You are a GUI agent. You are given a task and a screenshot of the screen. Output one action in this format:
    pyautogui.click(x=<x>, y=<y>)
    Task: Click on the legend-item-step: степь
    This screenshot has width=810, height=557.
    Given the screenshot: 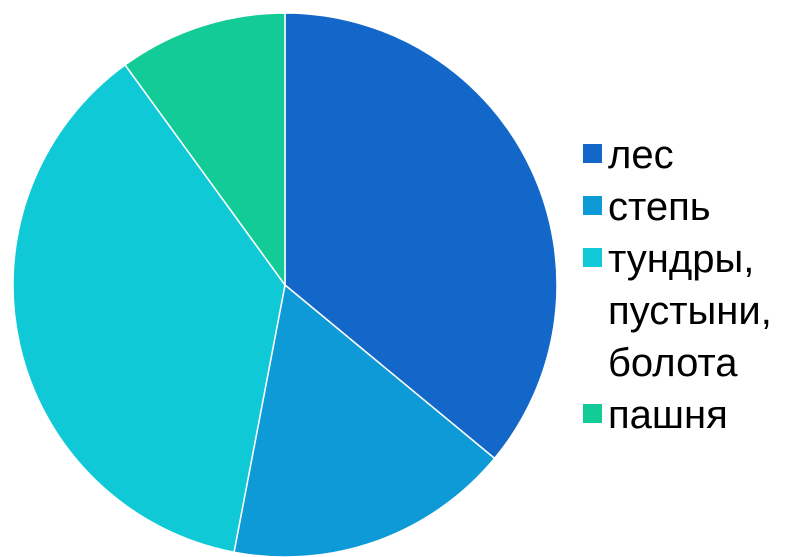 What is the action you would take?
    pyautogui.click(x=696, y=207)
    